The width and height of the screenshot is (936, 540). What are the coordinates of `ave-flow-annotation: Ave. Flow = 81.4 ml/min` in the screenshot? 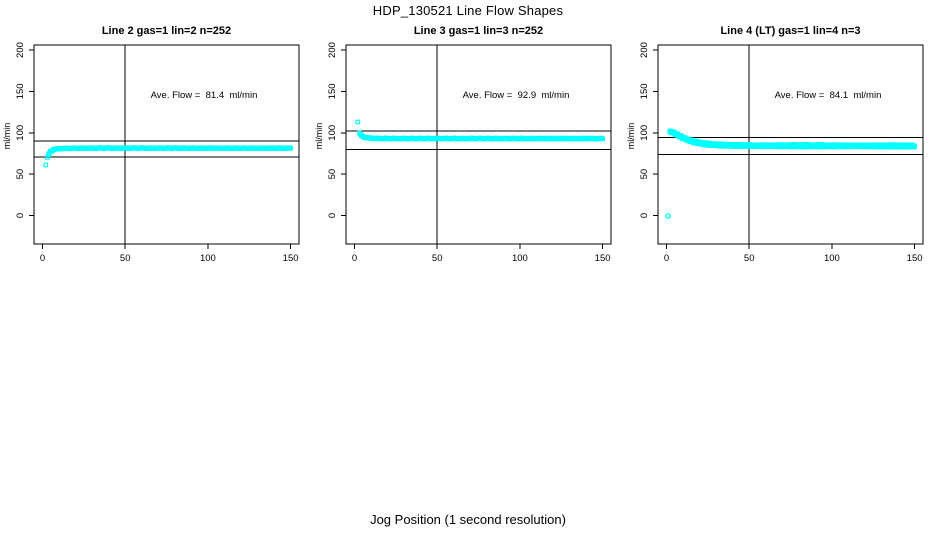 It's located at (204, 95).